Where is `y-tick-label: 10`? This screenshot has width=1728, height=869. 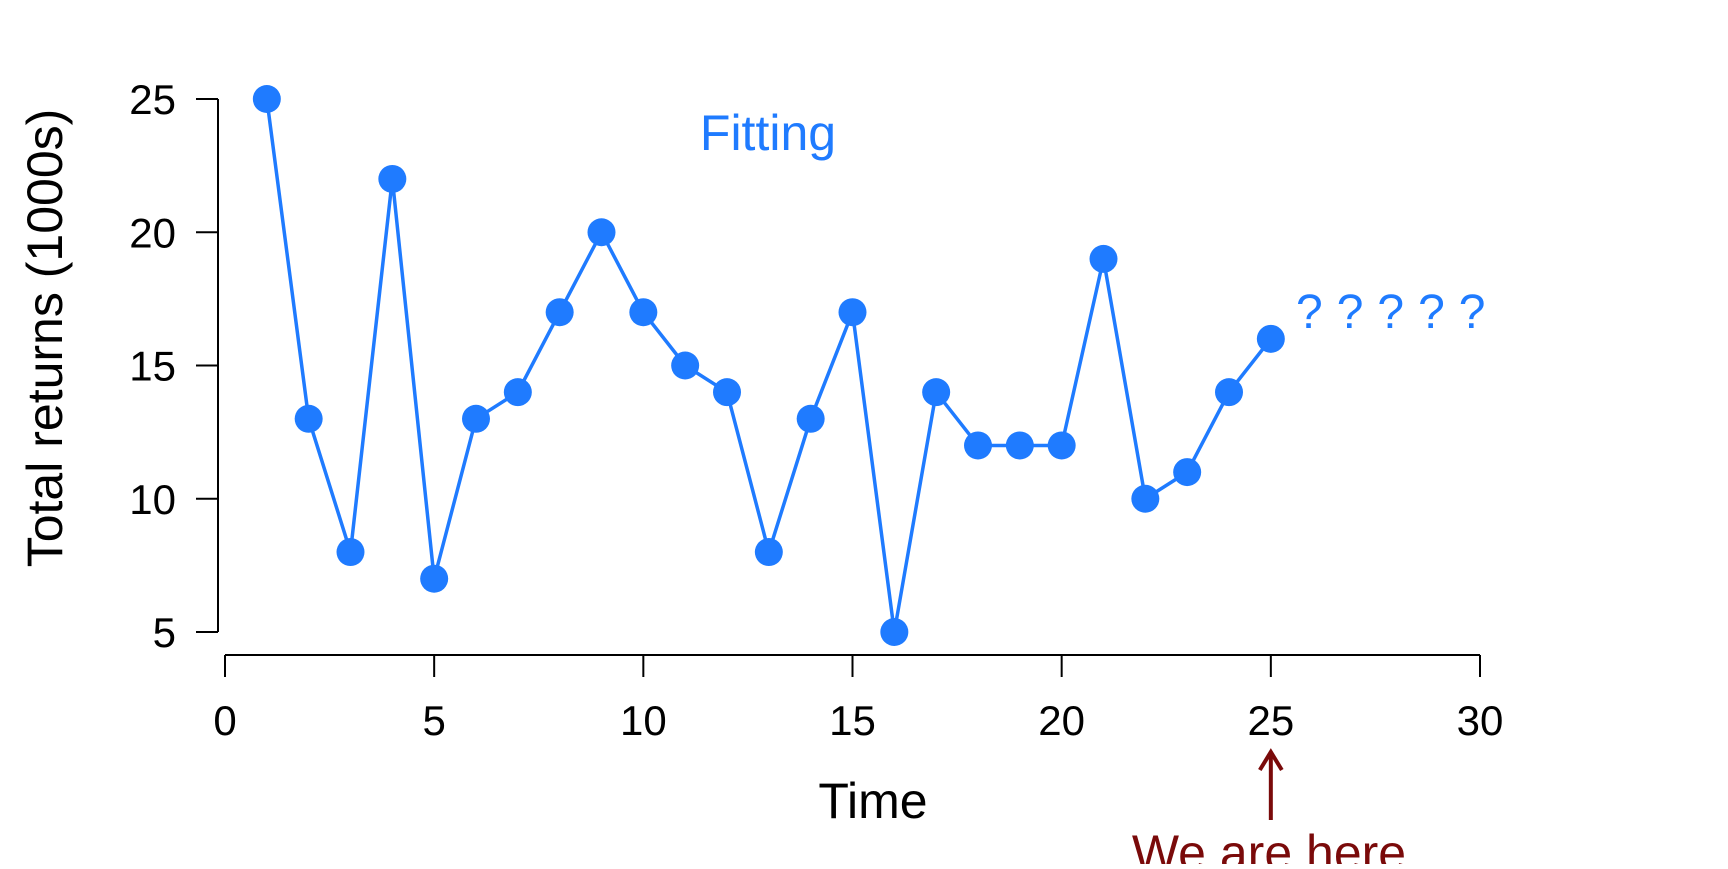 y-tick-label: 10 is located at coordinates (152, 499).